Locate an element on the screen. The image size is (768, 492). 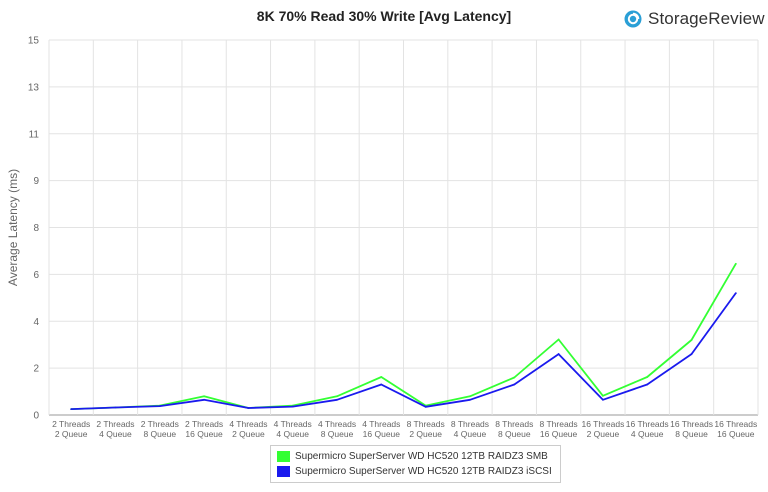
y-tick-label: 4 is located at coordinates (36, 322).